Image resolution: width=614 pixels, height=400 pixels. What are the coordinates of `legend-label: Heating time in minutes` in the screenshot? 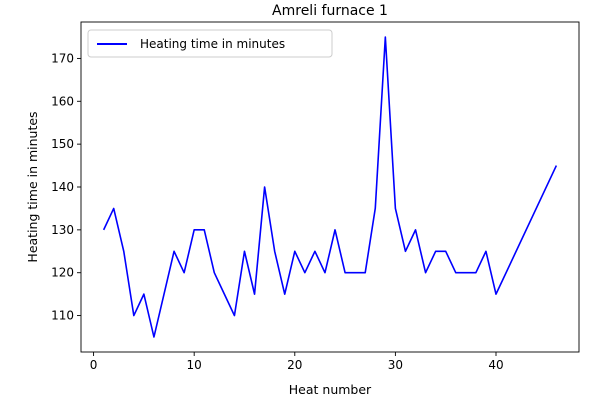 It's located at (212, 44).